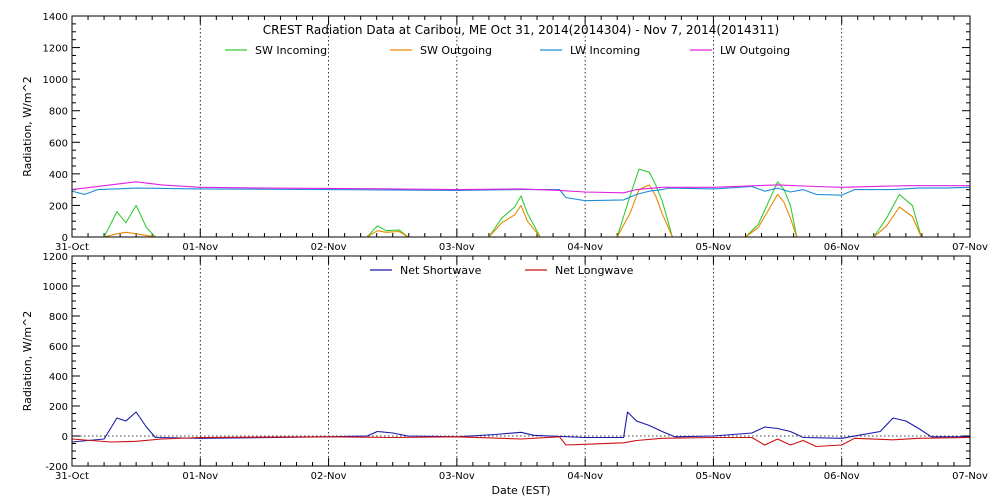 This screenshot has width=1000, height=500. I want to click on legend-label: Net Longwave, so click(594, 270).